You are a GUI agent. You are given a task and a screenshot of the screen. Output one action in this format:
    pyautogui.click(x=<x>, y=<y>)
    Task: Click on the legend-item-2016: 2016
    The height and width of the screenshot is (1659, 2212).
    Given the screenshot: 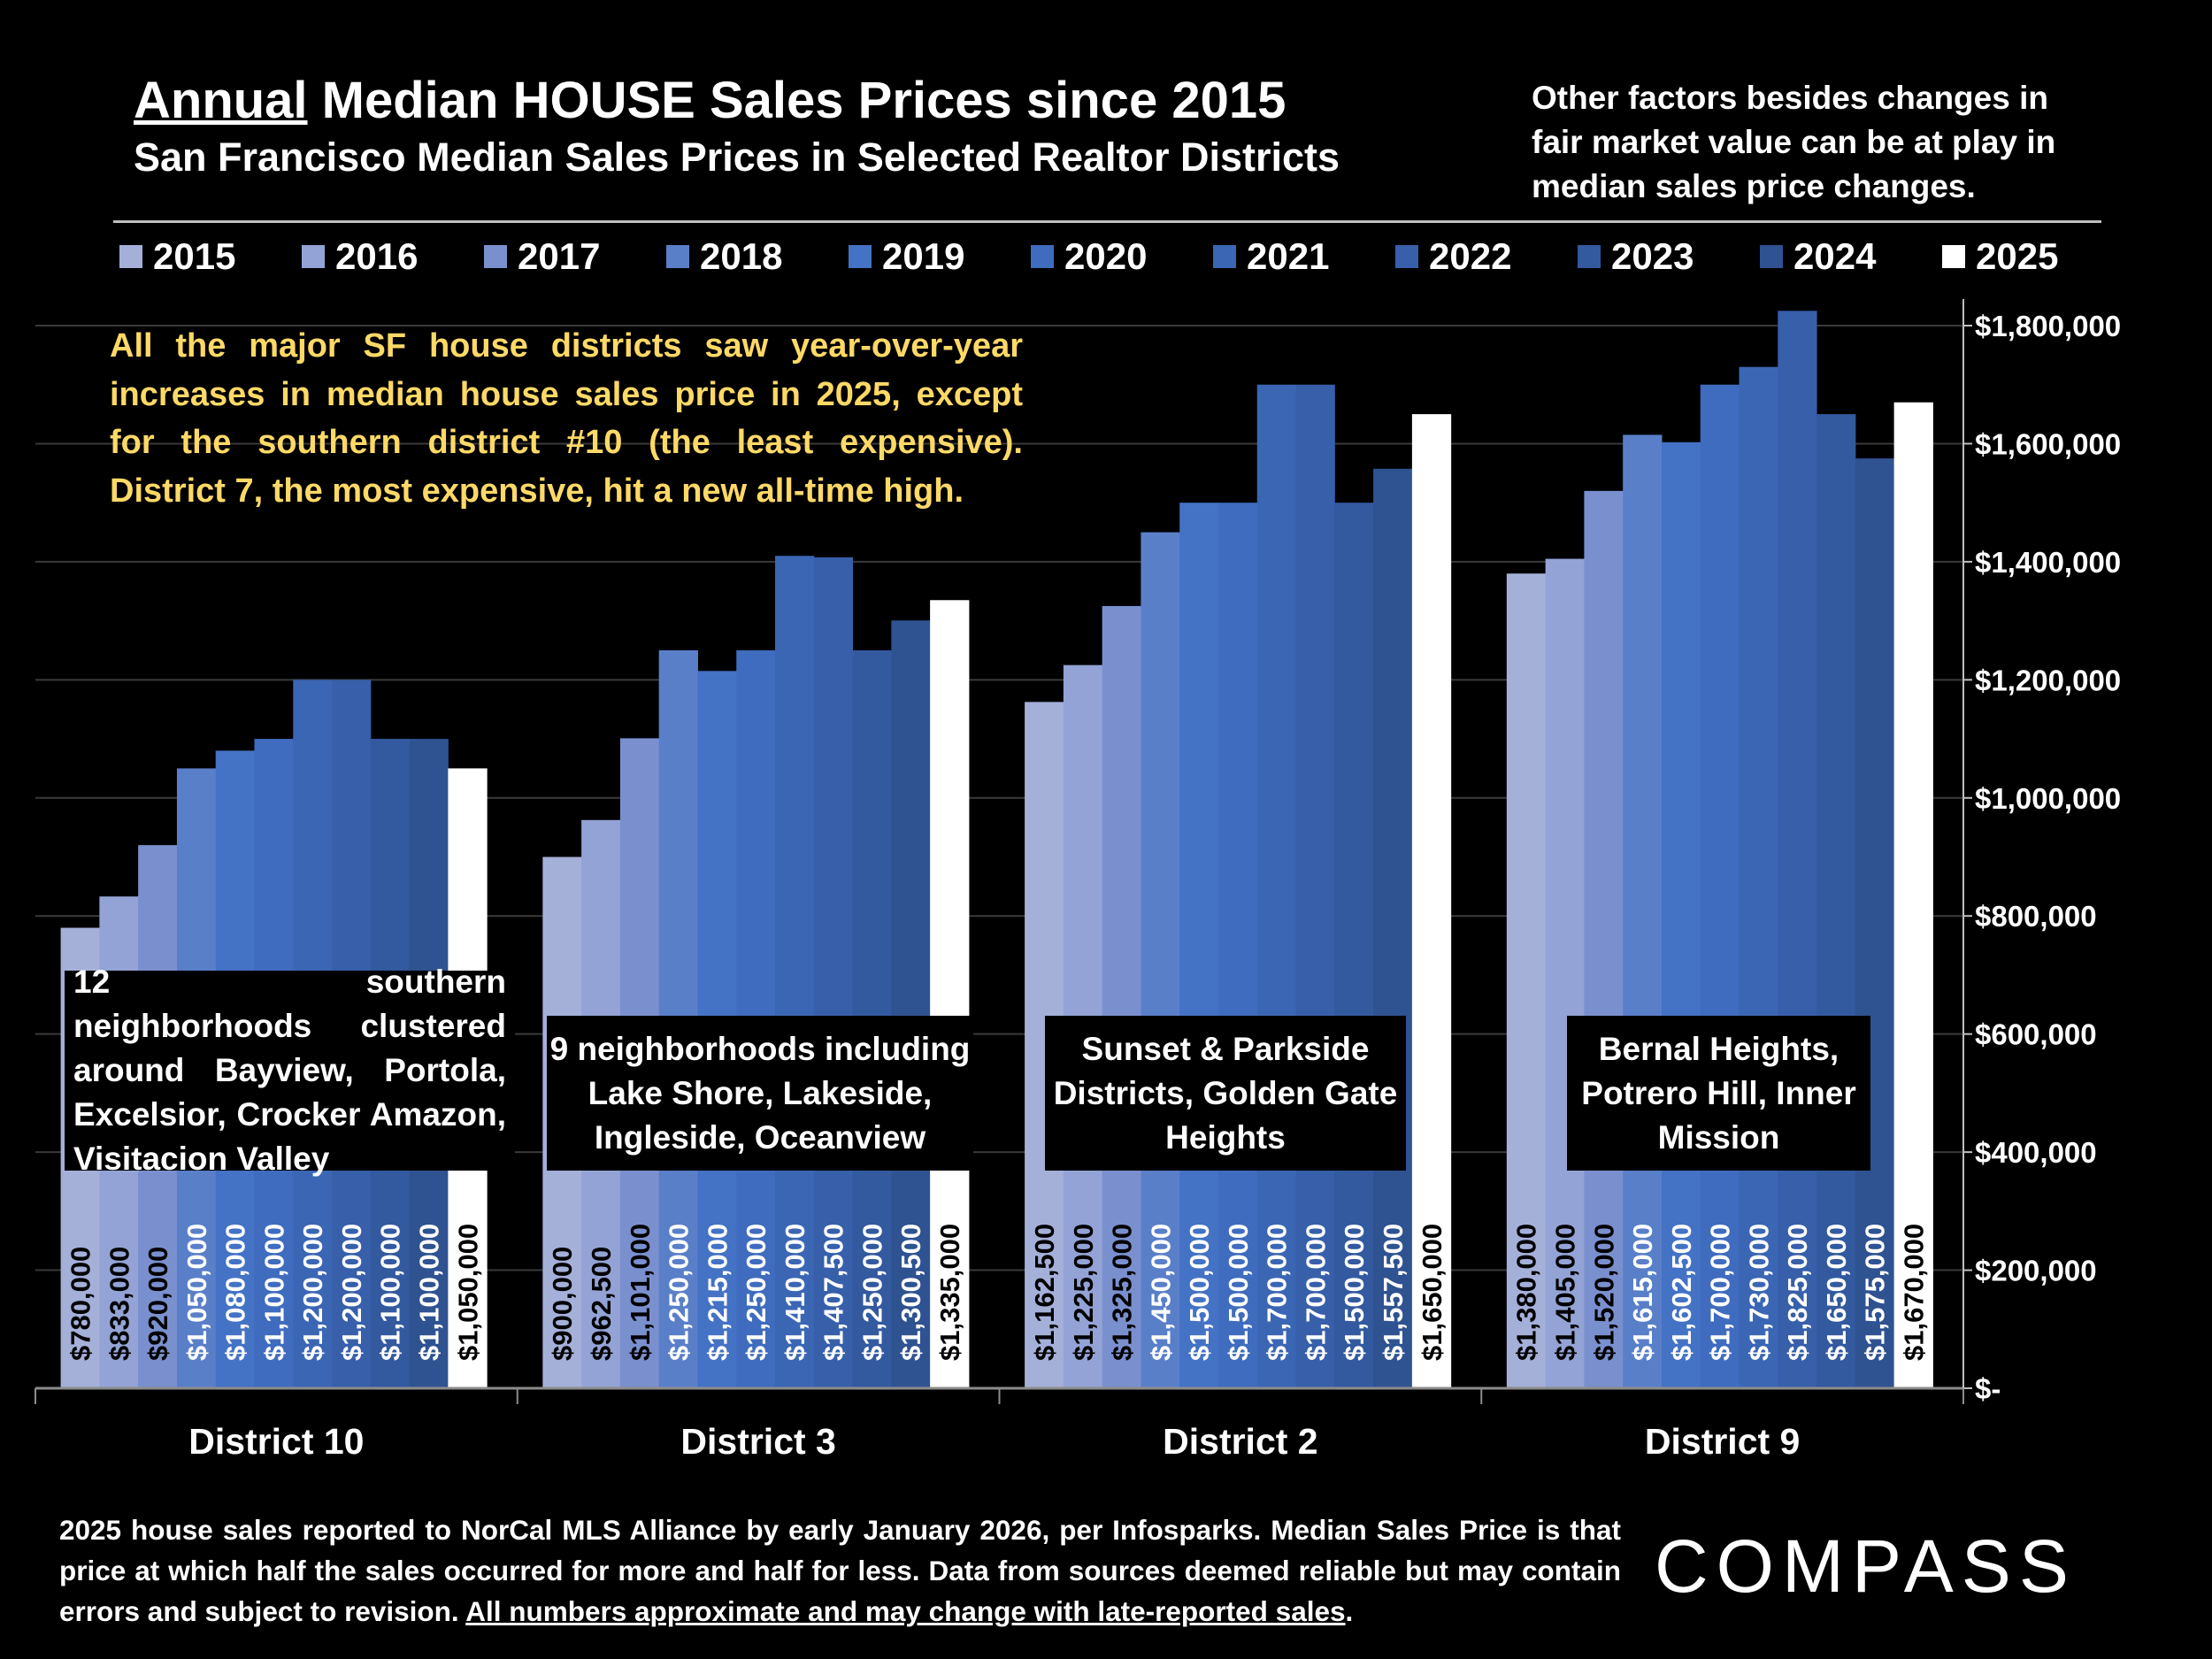 What is the action you would take?
    pyautogui.click(x=360, y=256)
    